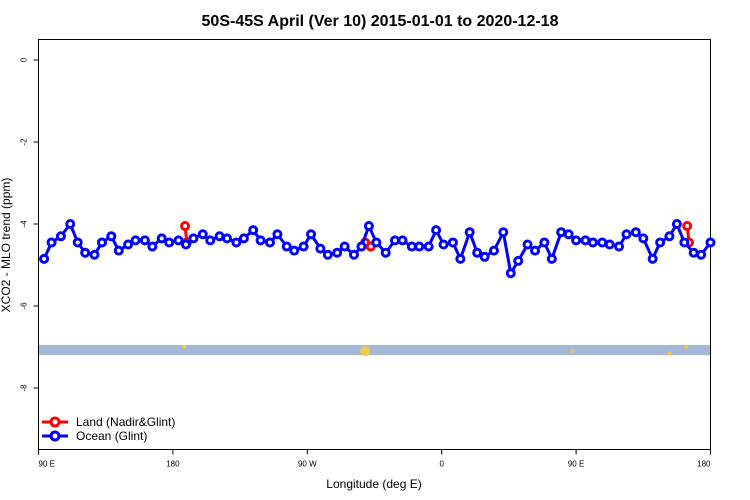 This screenshot has width=750, height=500. I want to click on y-tick-label: 0, so click(24, 59).